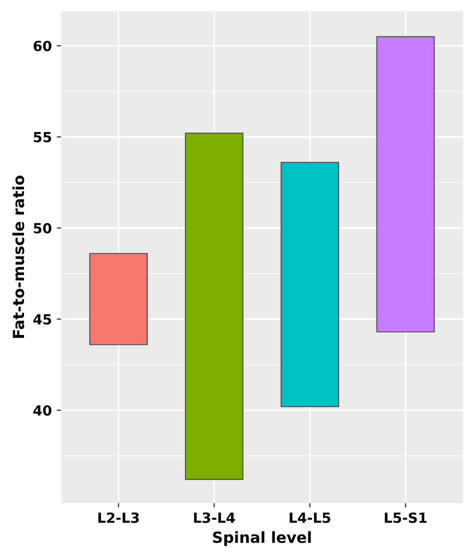 The height and width of the screenshot is (556, 470). I want to click on y-axis-title: Fat-to-muscle ratio, so click(18, 257).